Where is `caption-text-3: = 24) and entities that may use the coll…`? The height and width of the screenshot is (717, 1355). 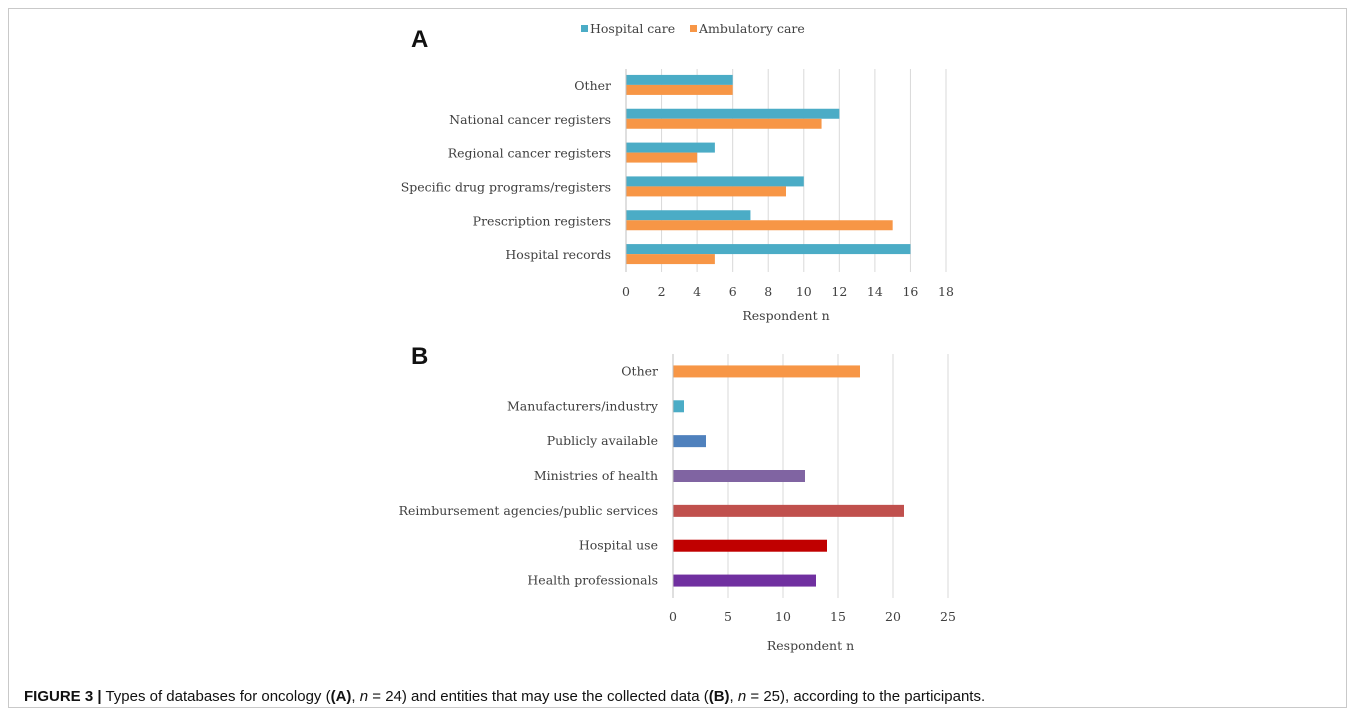
caption-text-3: = 24) and entities that may use the coll… is located at coordinates (538, 696).